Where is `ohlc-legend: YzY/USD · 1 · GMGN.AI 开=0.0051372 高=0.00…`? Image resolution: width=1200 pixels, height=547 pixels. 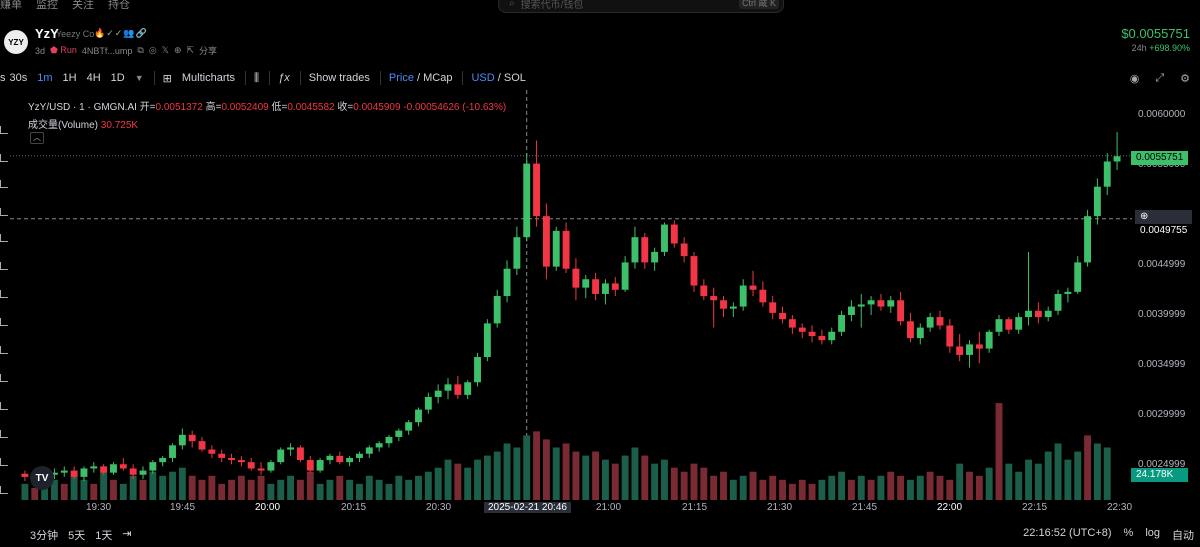
ohlc-legend: YzY/USD · 1 · GMGN.AI 开=0.0051372 高=0.00… is located at coordinates (267, 105).